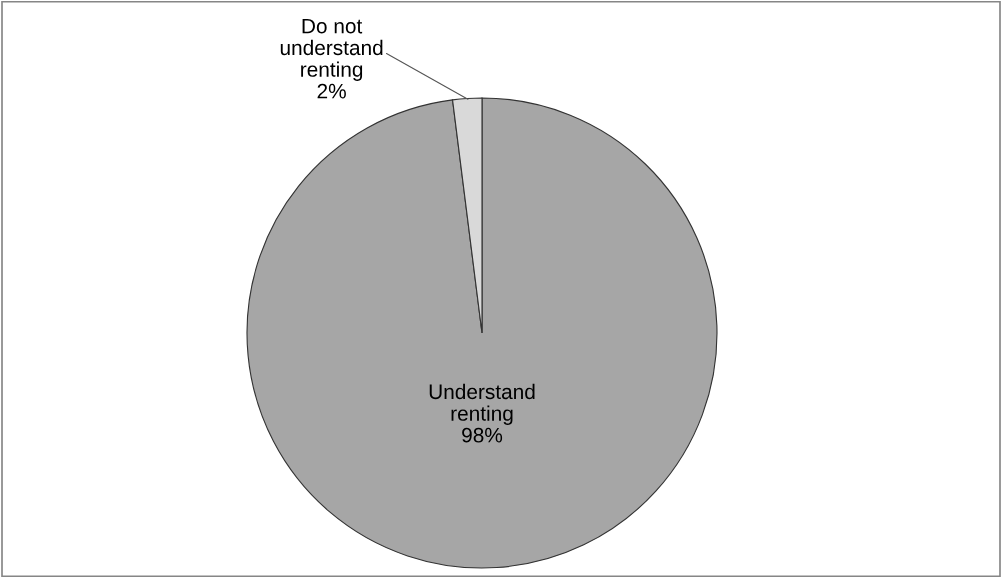 The height and width of the screenshot is (578, 1002). Describe the element at coordinates (331, 49) in the screenshot. I see `slice-label: Do not understand renting` at that location.